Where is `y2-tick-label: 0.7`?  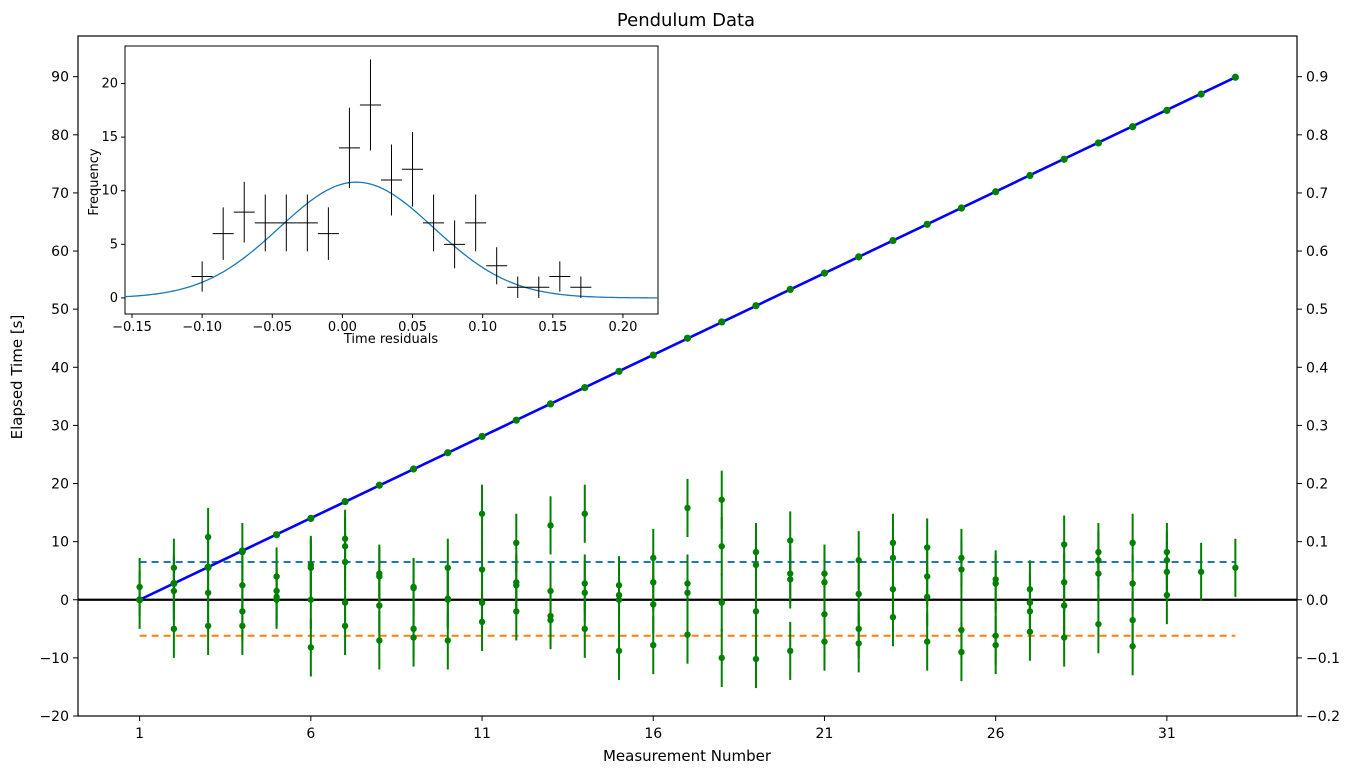 y2-tick-label: 0.7 is located at coordinates (1317, 194).